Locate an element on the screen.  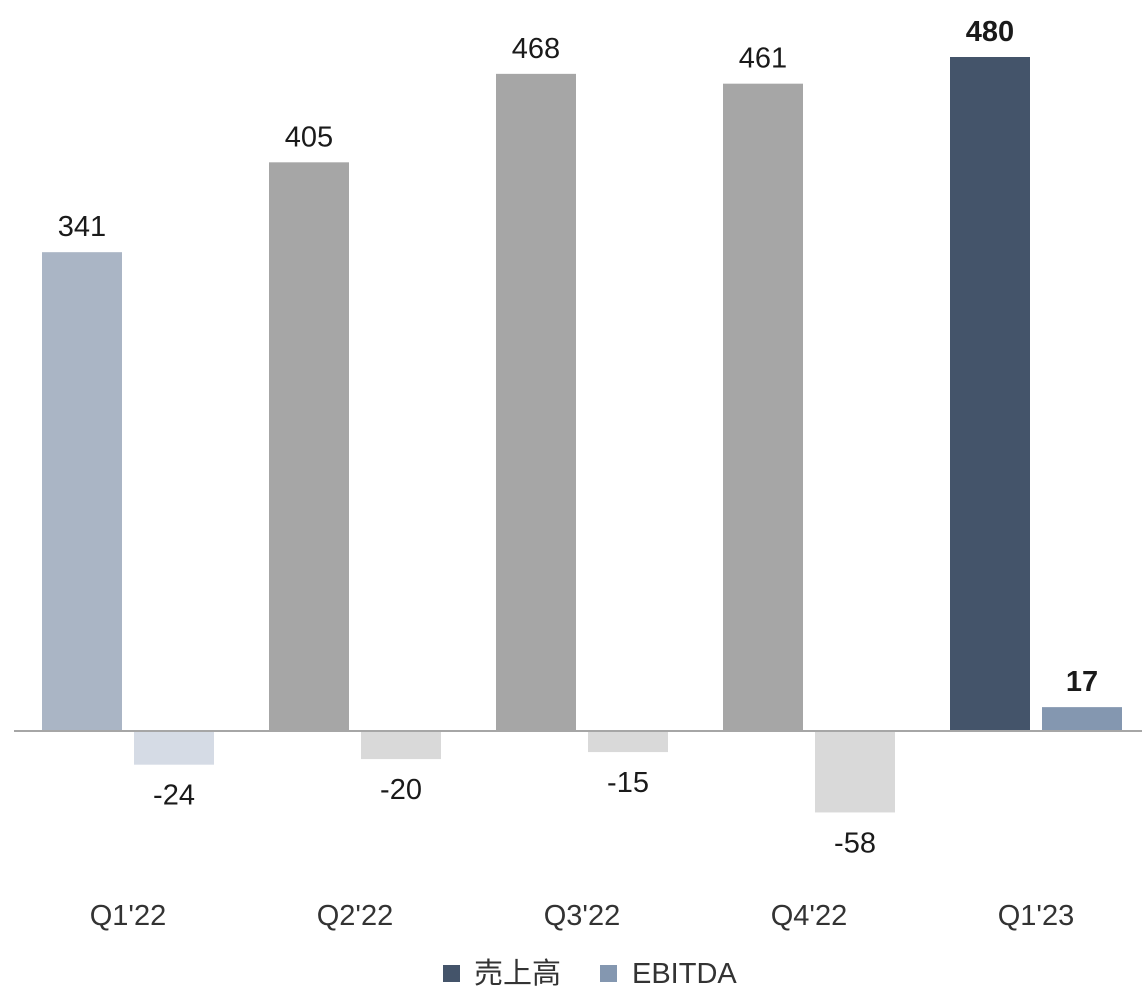
data-label-revenue: 341 is located at coordinates (82, 227).